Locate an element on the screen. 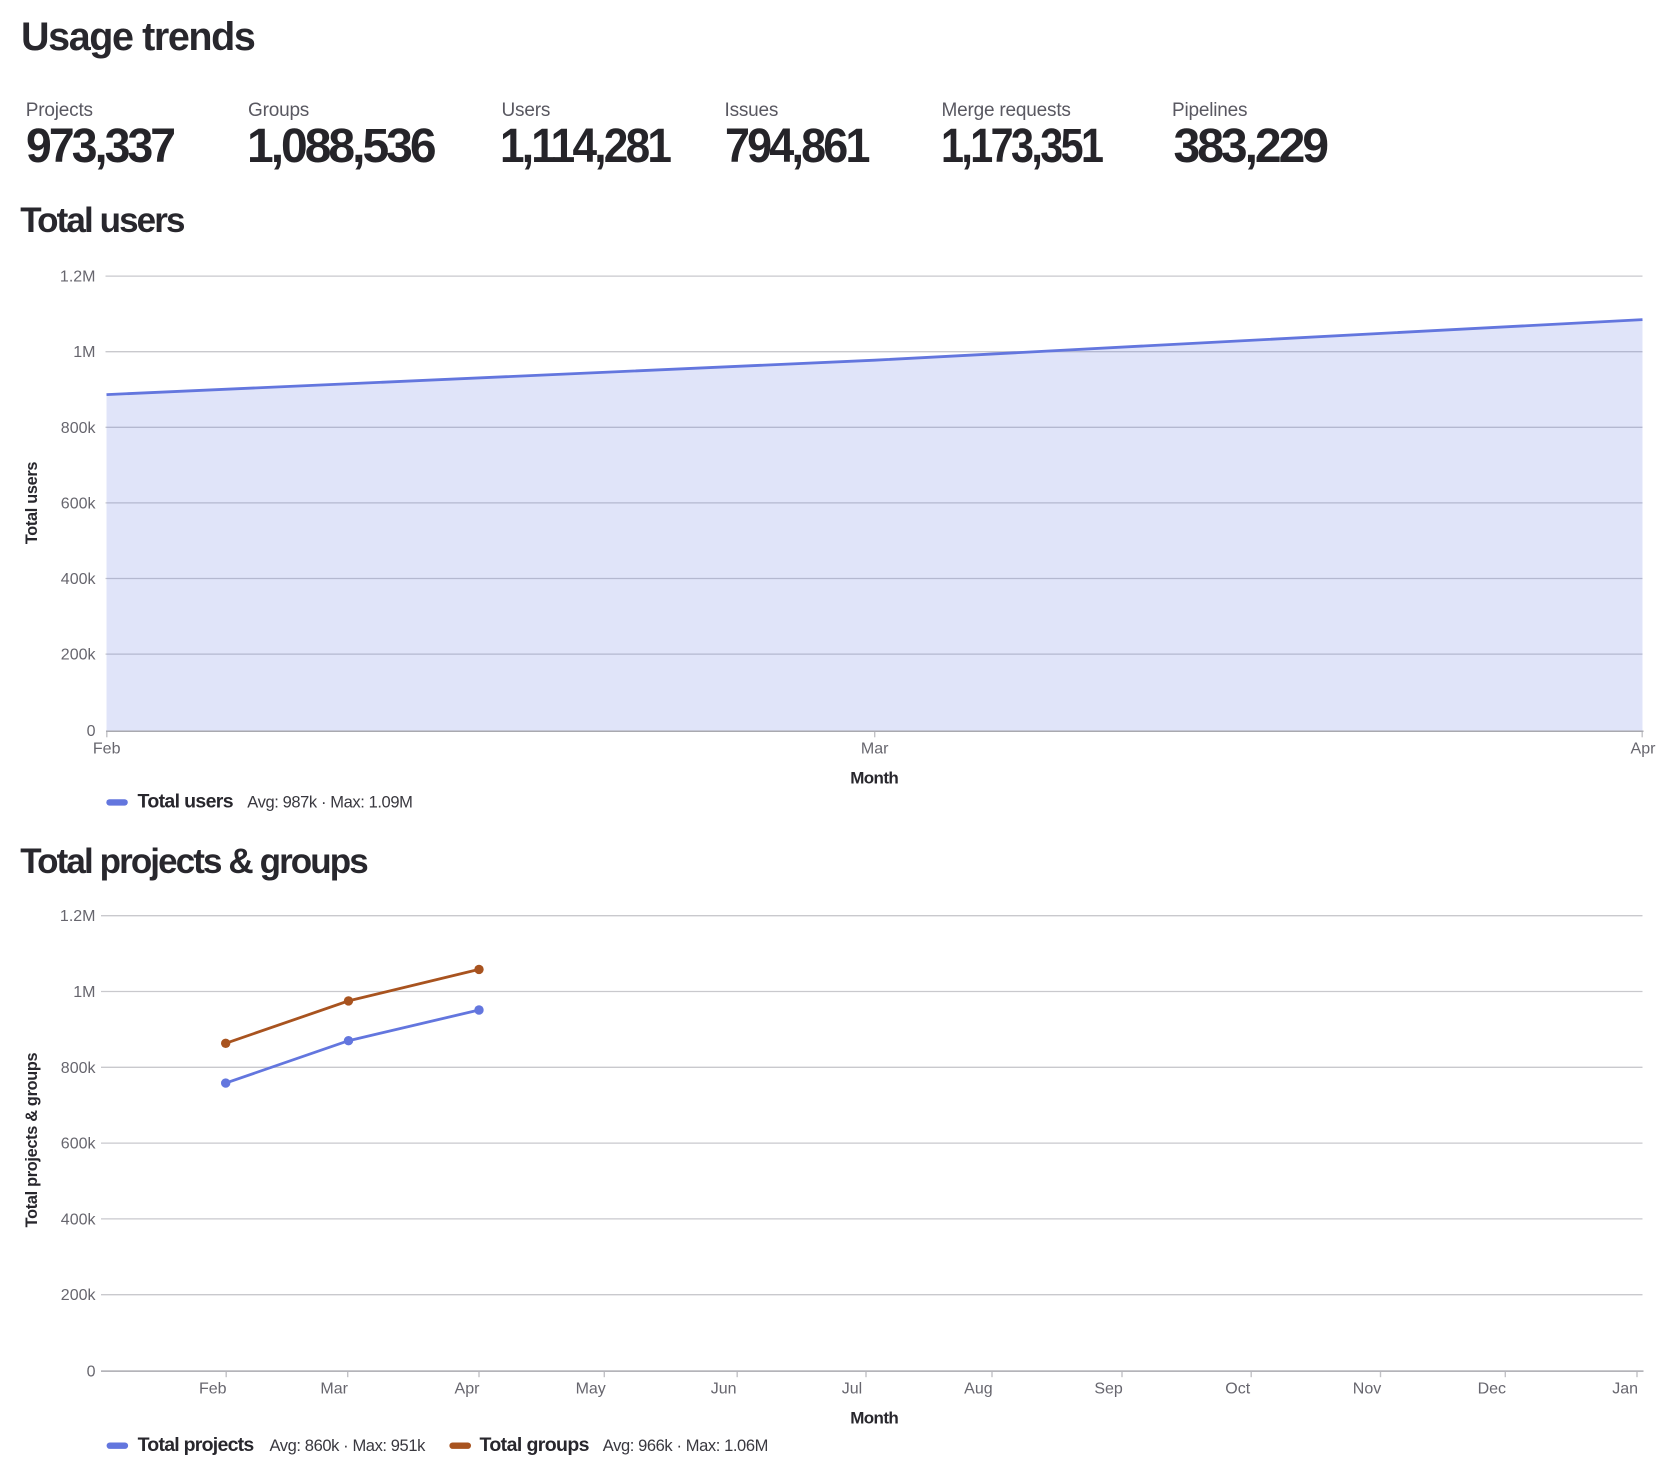 Image resolution: width=1676 pixels, height=1472 pixels. svg-text: Avg: 966k · Max: 1.06M is located at coordinates (685, 1446).